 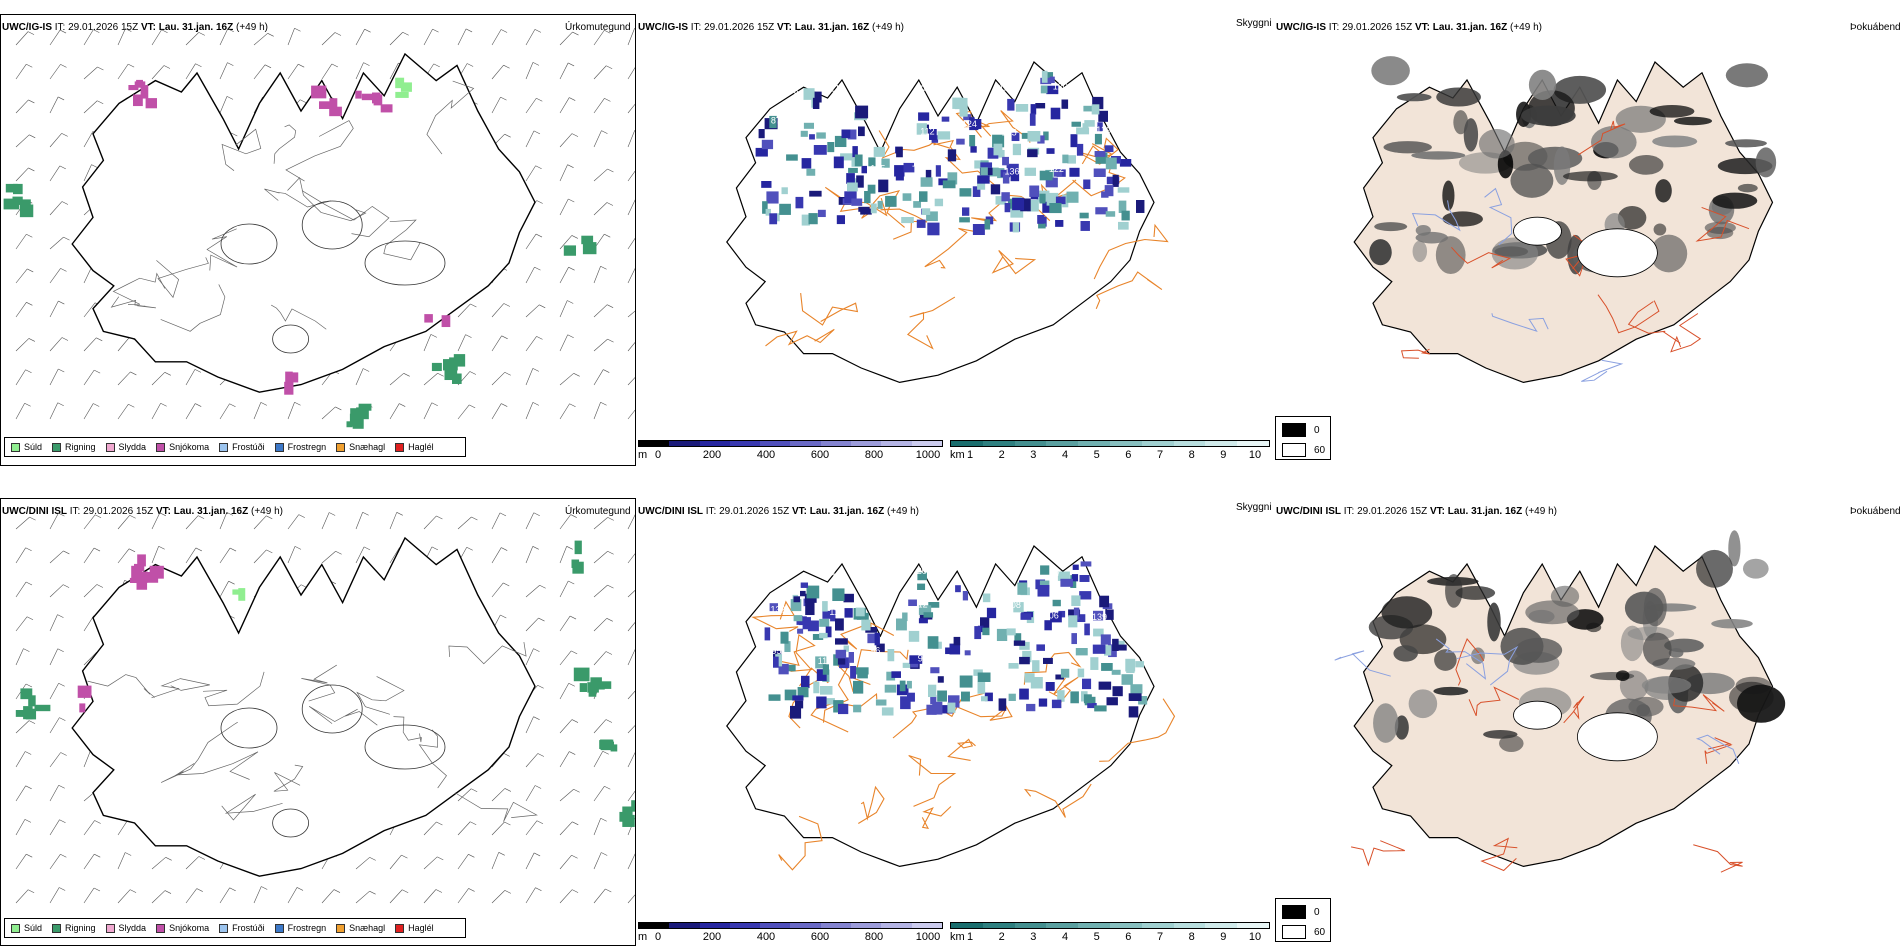 I want to click on ceiling-value-label: 115, so click(x=919, y=164).